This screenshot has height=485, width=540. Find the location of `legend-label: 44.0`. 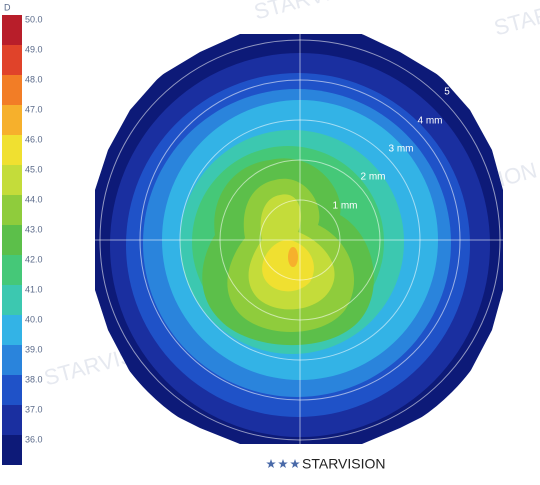

legend-label: 44.0 is located at coordinates (34, 199).